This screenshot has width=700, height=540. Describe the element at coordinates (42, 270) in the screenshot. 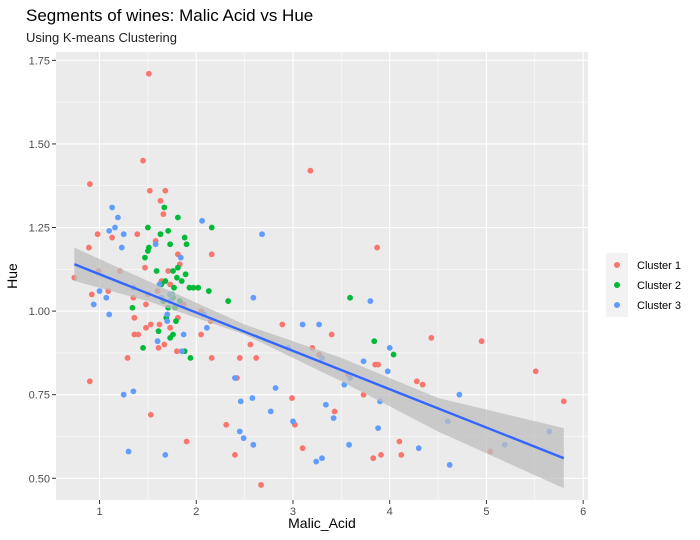

I see `y-axis-ticks: 0.50 0.75 1.00 1.25 1.50 1.75` at that location.